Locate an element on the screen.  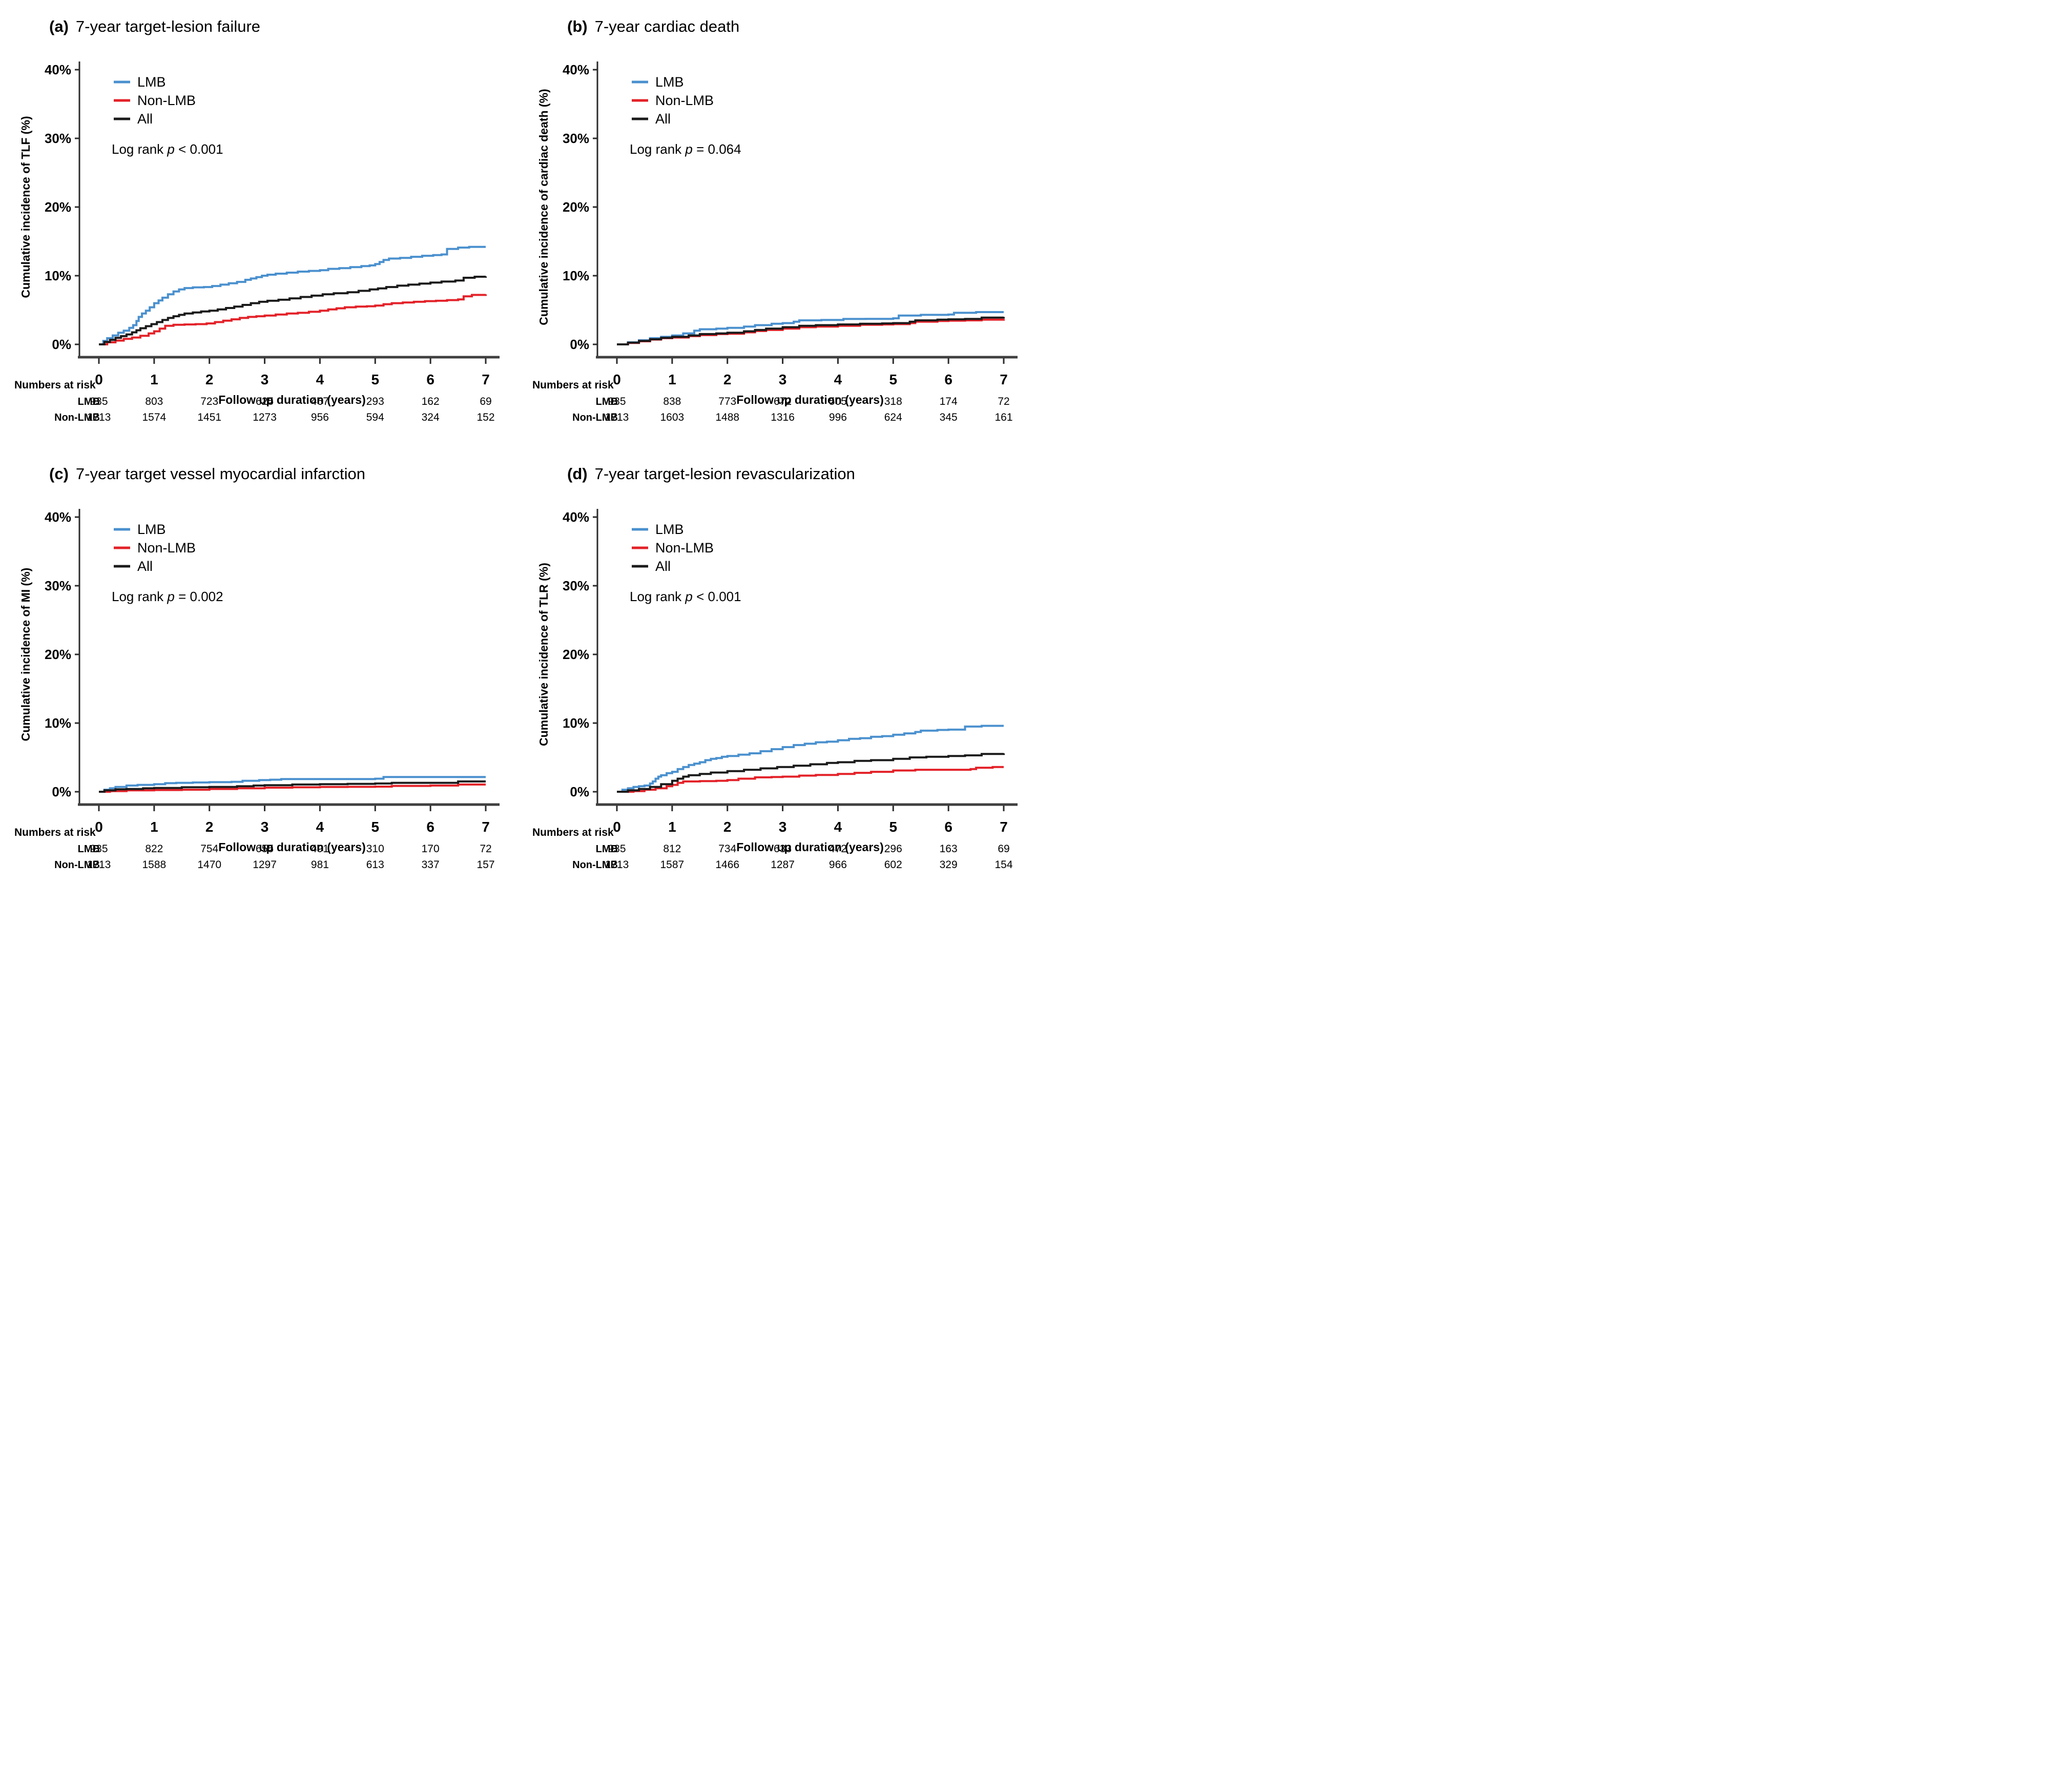
legend-label-non-lmb: Non-LMB is located at coordinates (166, 548).